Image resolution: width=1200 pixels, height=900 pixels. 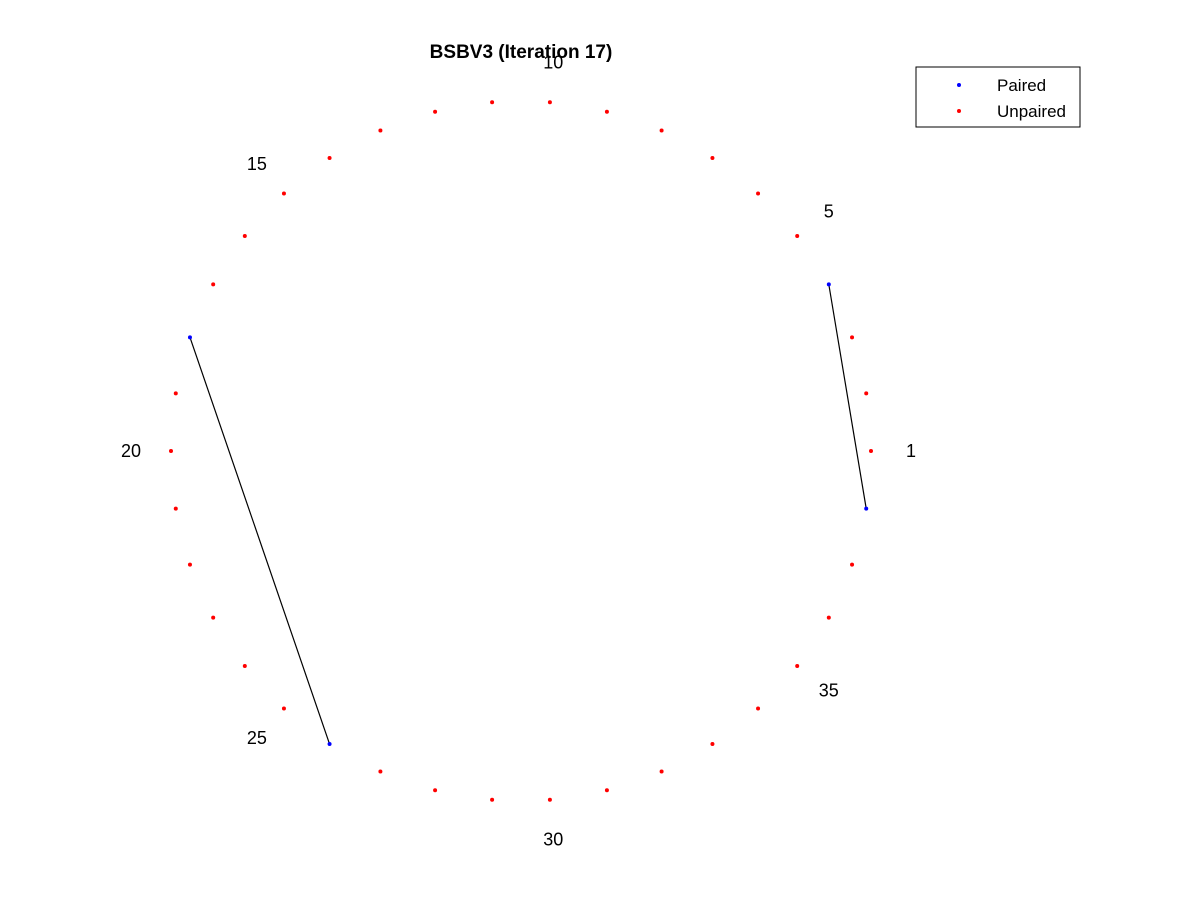 What do you see at coordinates (959, 111) in the screenshot?
I see `legend-unpaired-marker` at bounding box center [959, 111].